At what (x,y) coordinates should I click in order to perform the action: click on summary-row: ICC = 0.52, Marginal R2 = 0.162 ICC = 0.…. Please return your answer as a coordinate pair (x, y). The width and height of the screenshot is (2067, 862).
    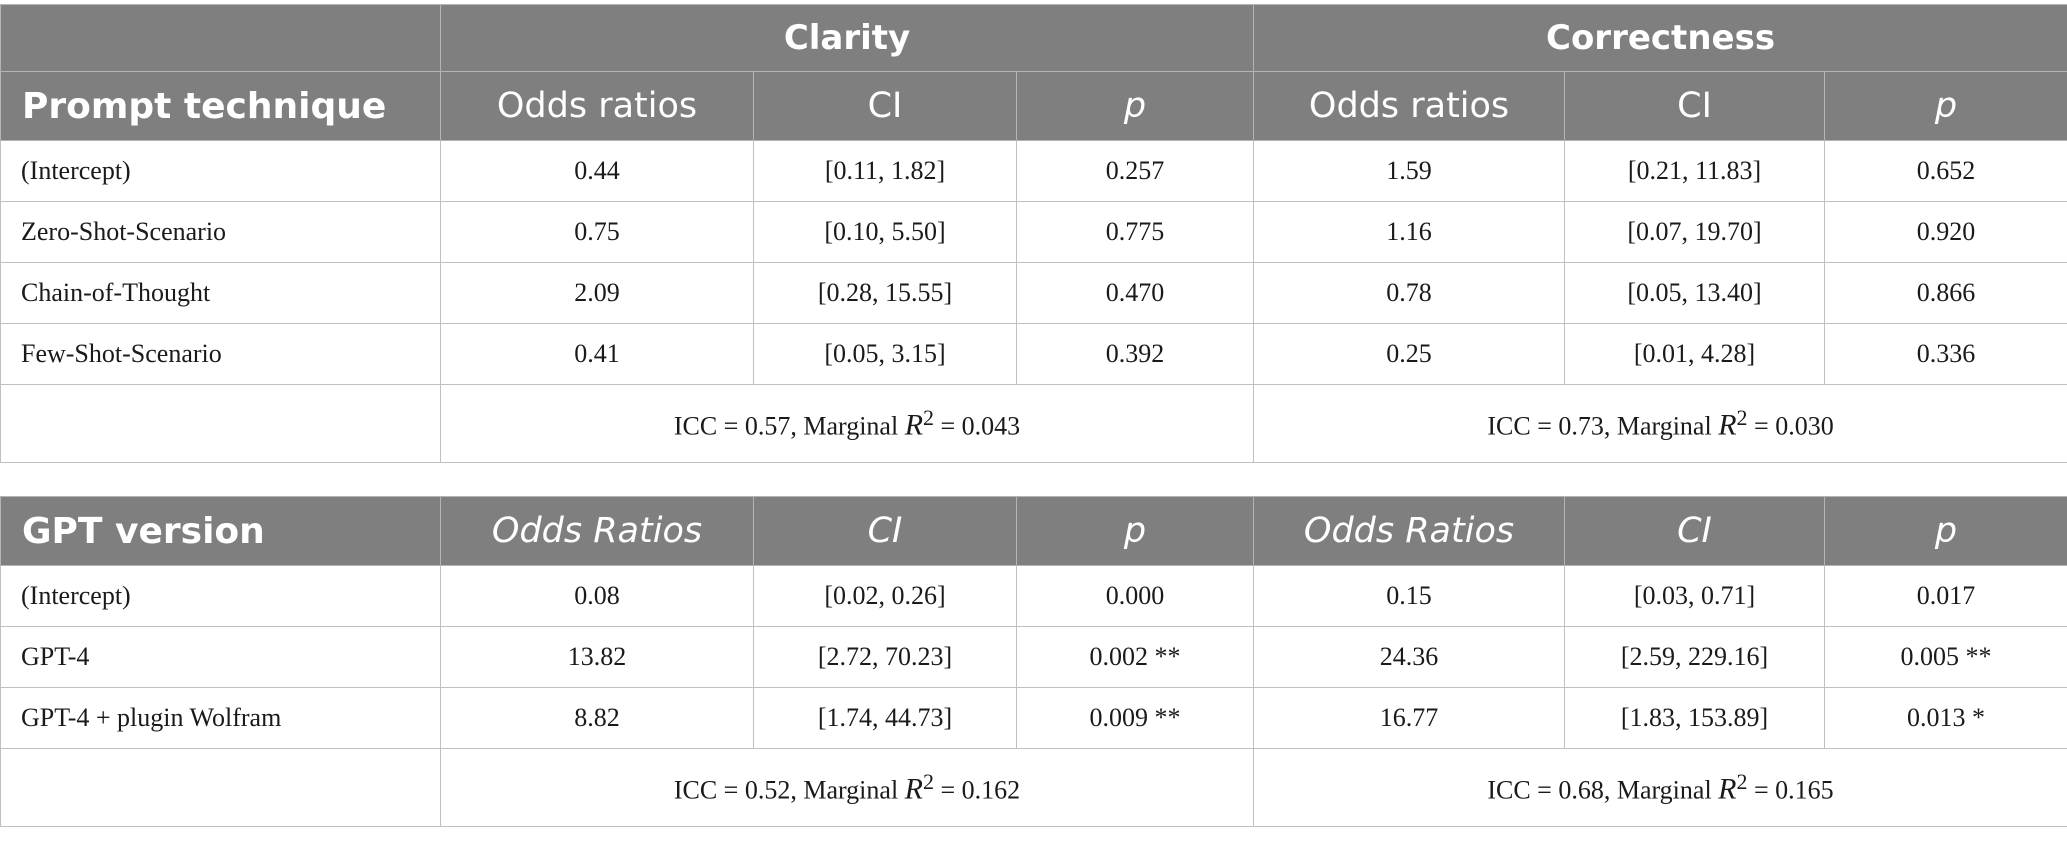
    Looking at the image, I should click on (1033, 787).